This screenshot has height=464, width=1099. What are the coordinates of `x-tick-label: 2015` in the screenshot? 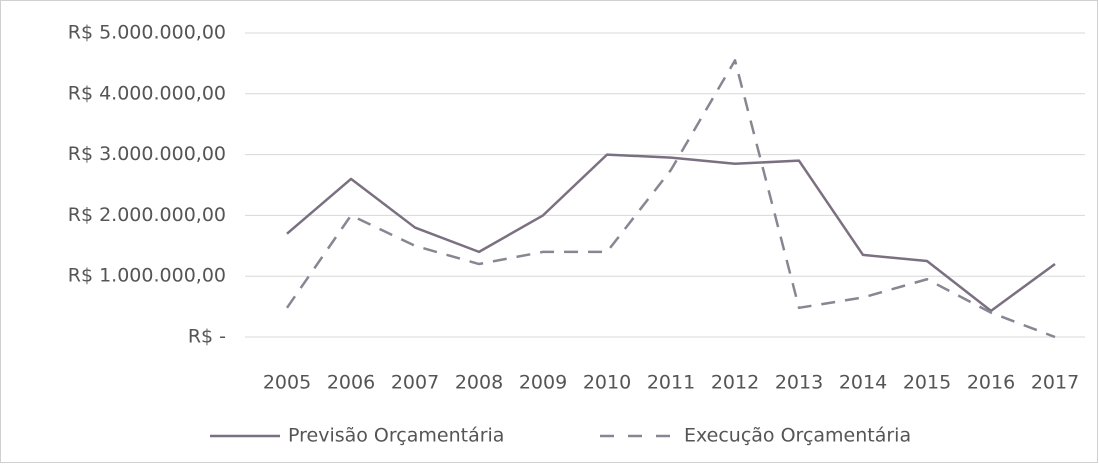 It's located at (927, 383).